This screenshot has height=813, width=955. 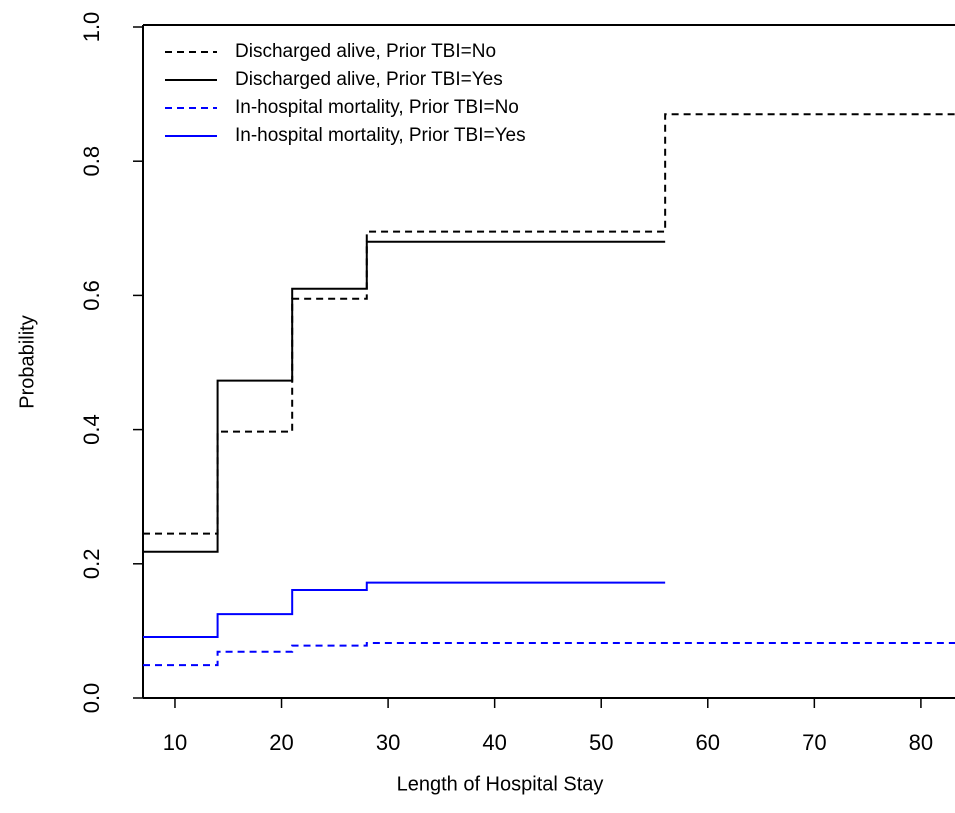 What do you see at coordinates (380, 135) in the screenshot?
I see `legend-label: In-hospital mortality, Prior TBI=Yes` at bounding box center [380, 135].